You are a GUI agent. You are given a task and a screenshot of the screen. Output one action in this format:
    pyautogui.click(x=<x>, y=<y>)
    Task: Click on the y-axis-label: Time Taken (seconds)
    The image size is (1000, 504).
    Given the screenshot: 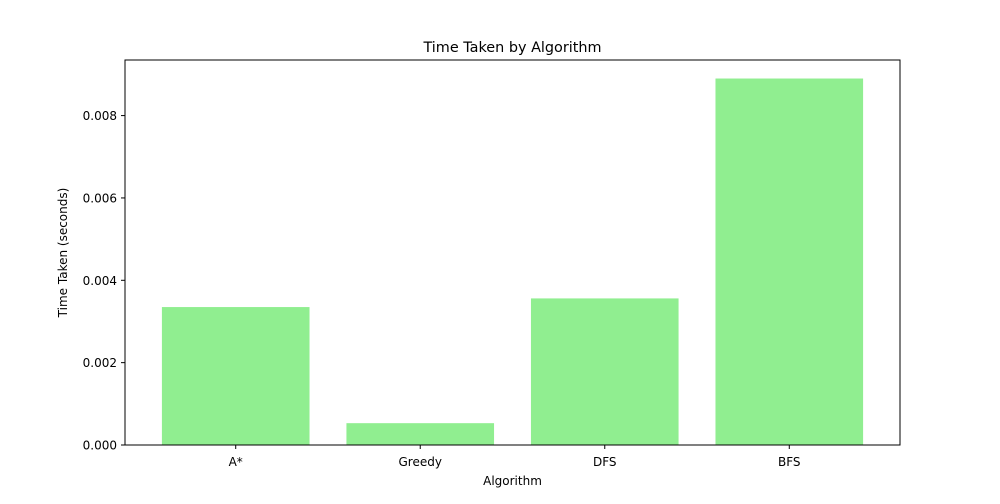 What is the action you would take?
    pyautogui.click(x=63, y=253)
    